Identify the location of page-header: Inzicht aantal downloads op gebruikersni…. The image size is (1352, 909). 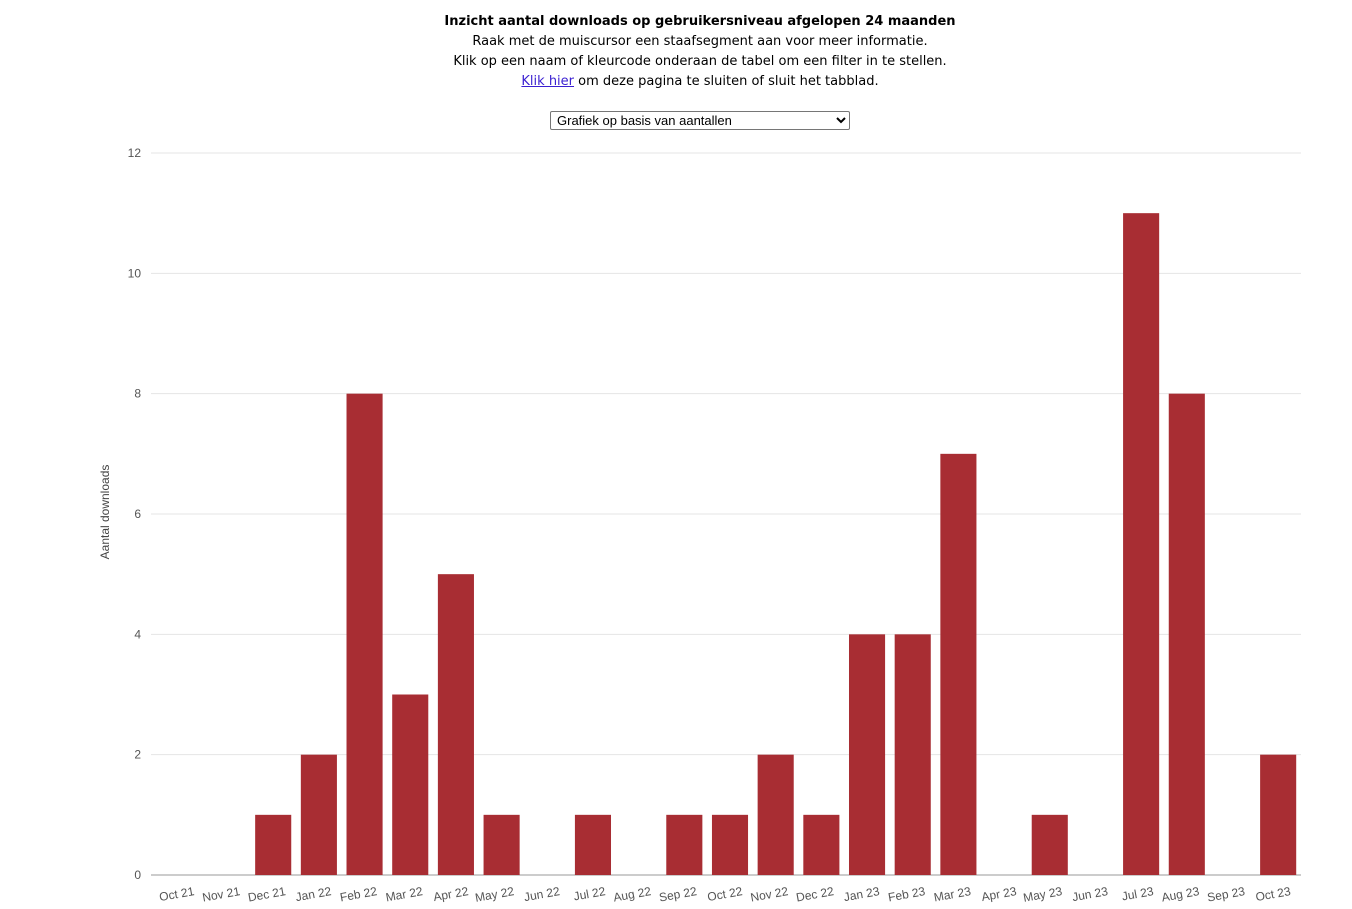
(676, 52).